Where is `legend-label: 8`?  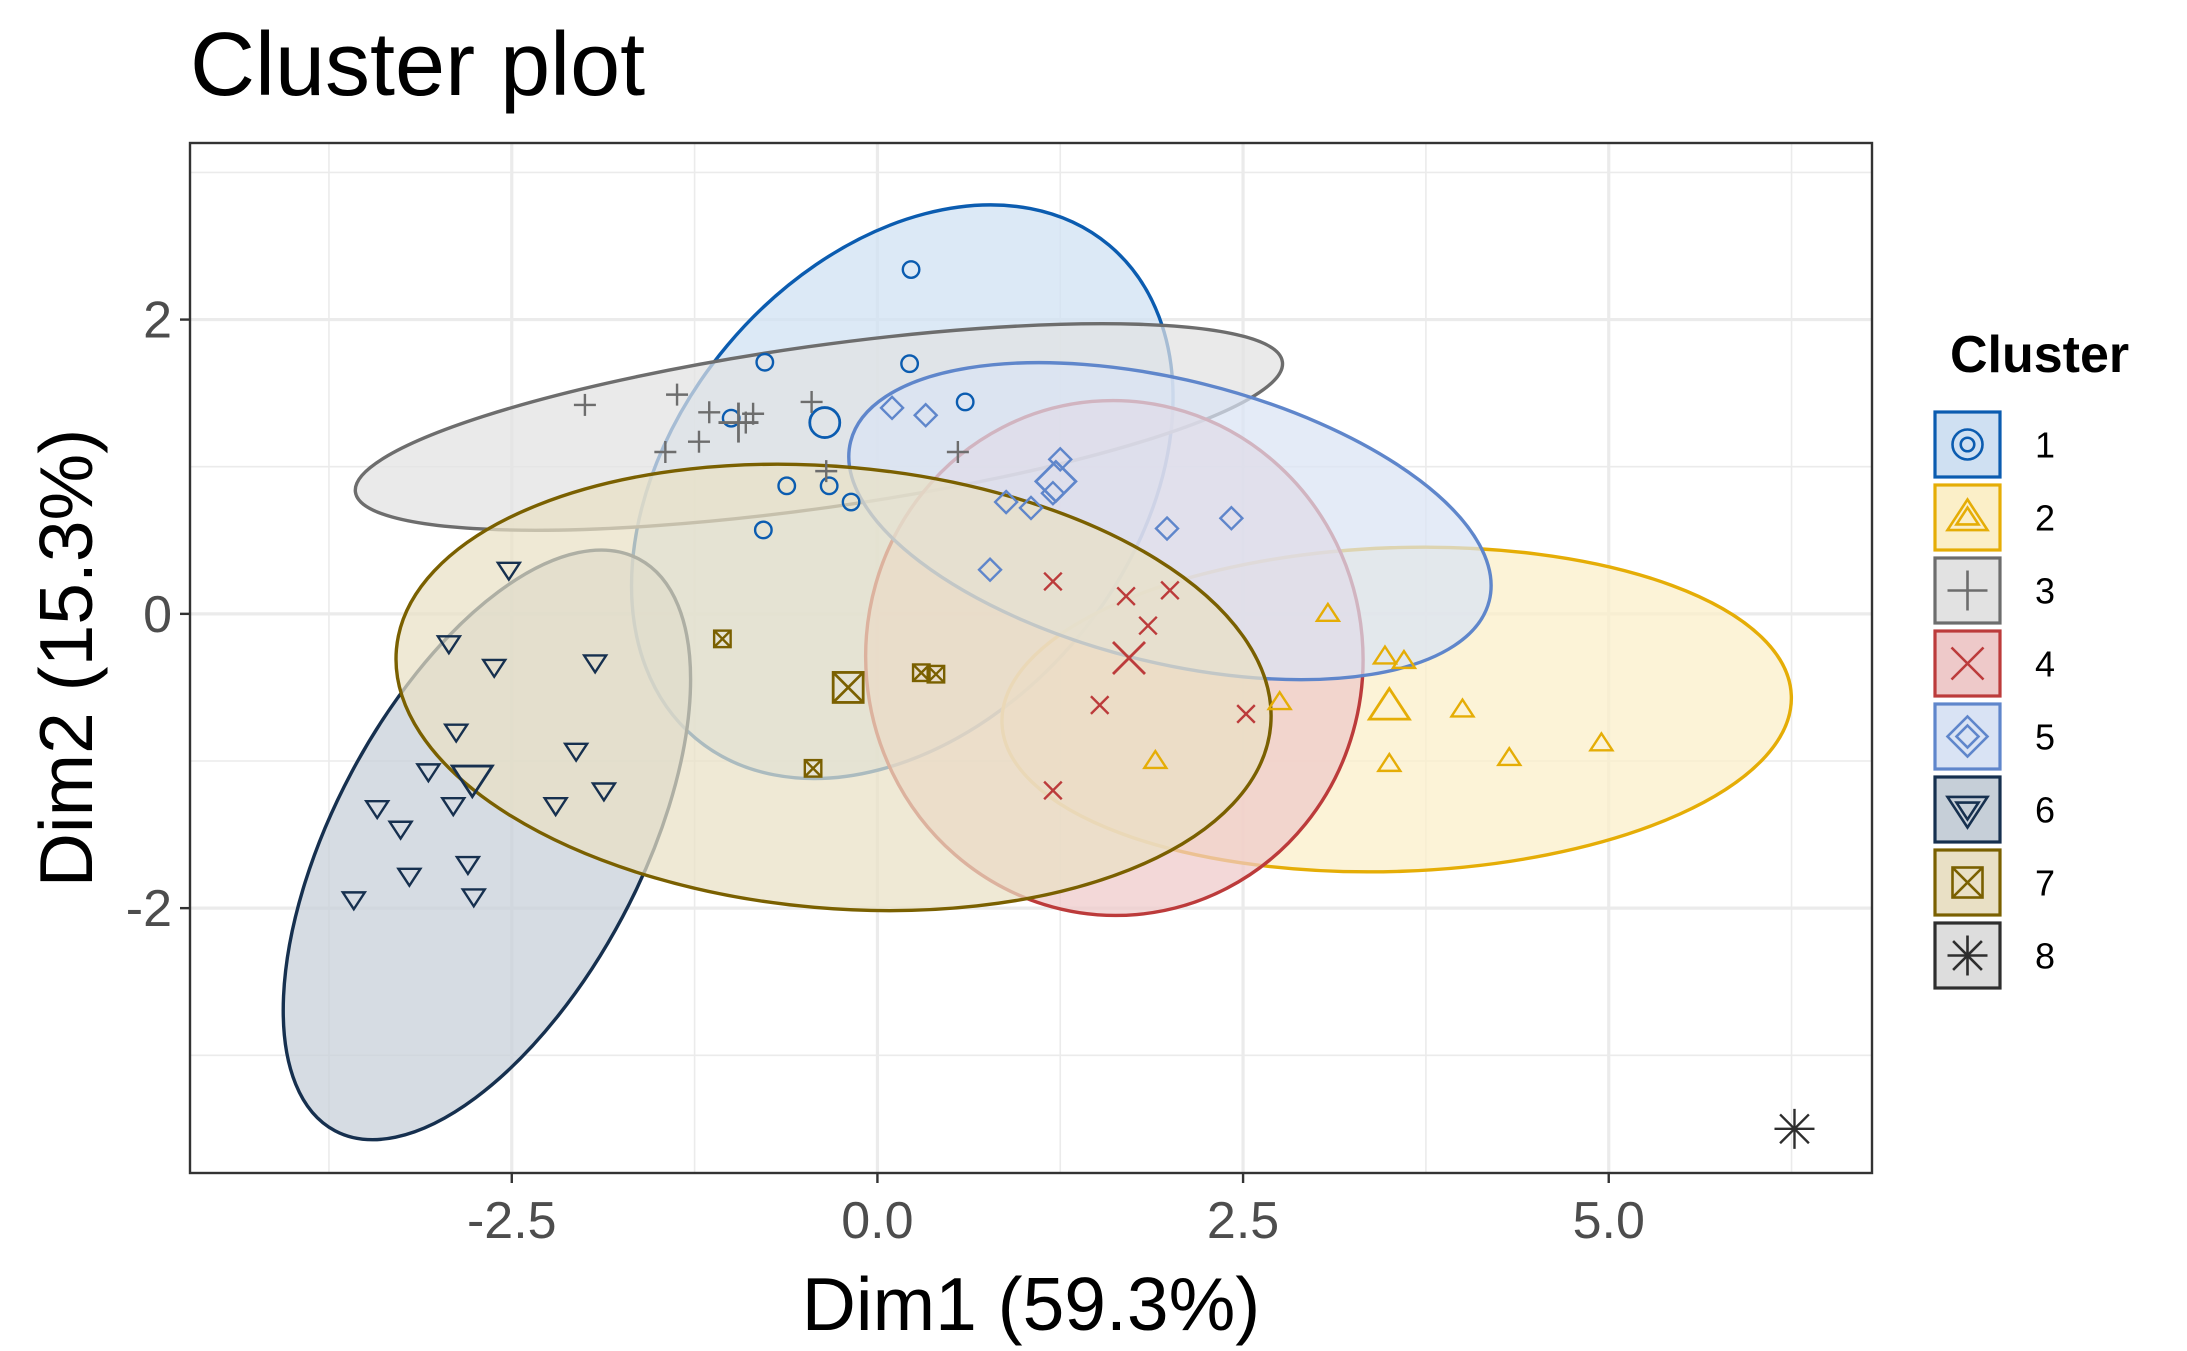 legend-label: 8 is located at coordinates (2045, 956).